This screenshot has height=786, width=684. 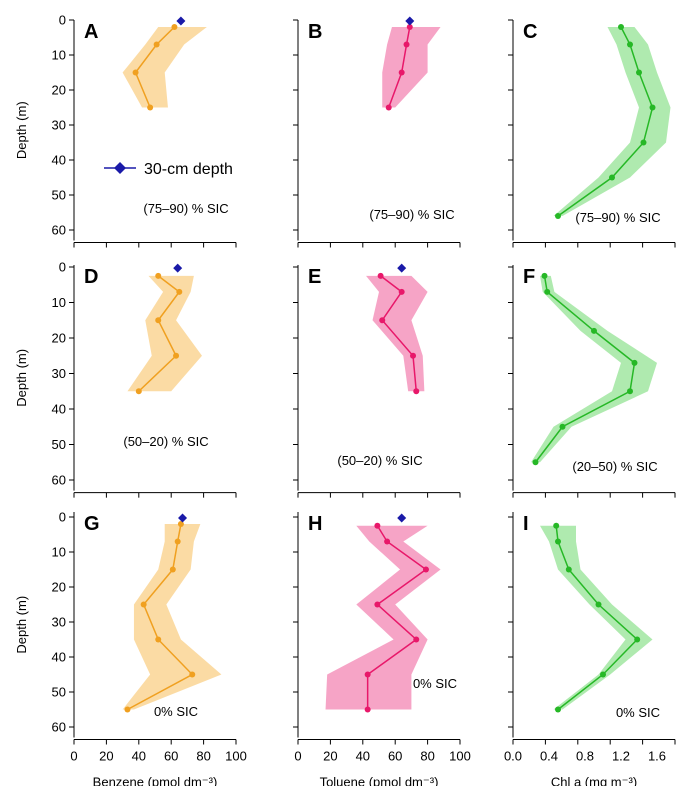 What do you see at coordinates (92, 524) in the screenshot?
I see `panel-letter: G` at bounding box center [92, 524].